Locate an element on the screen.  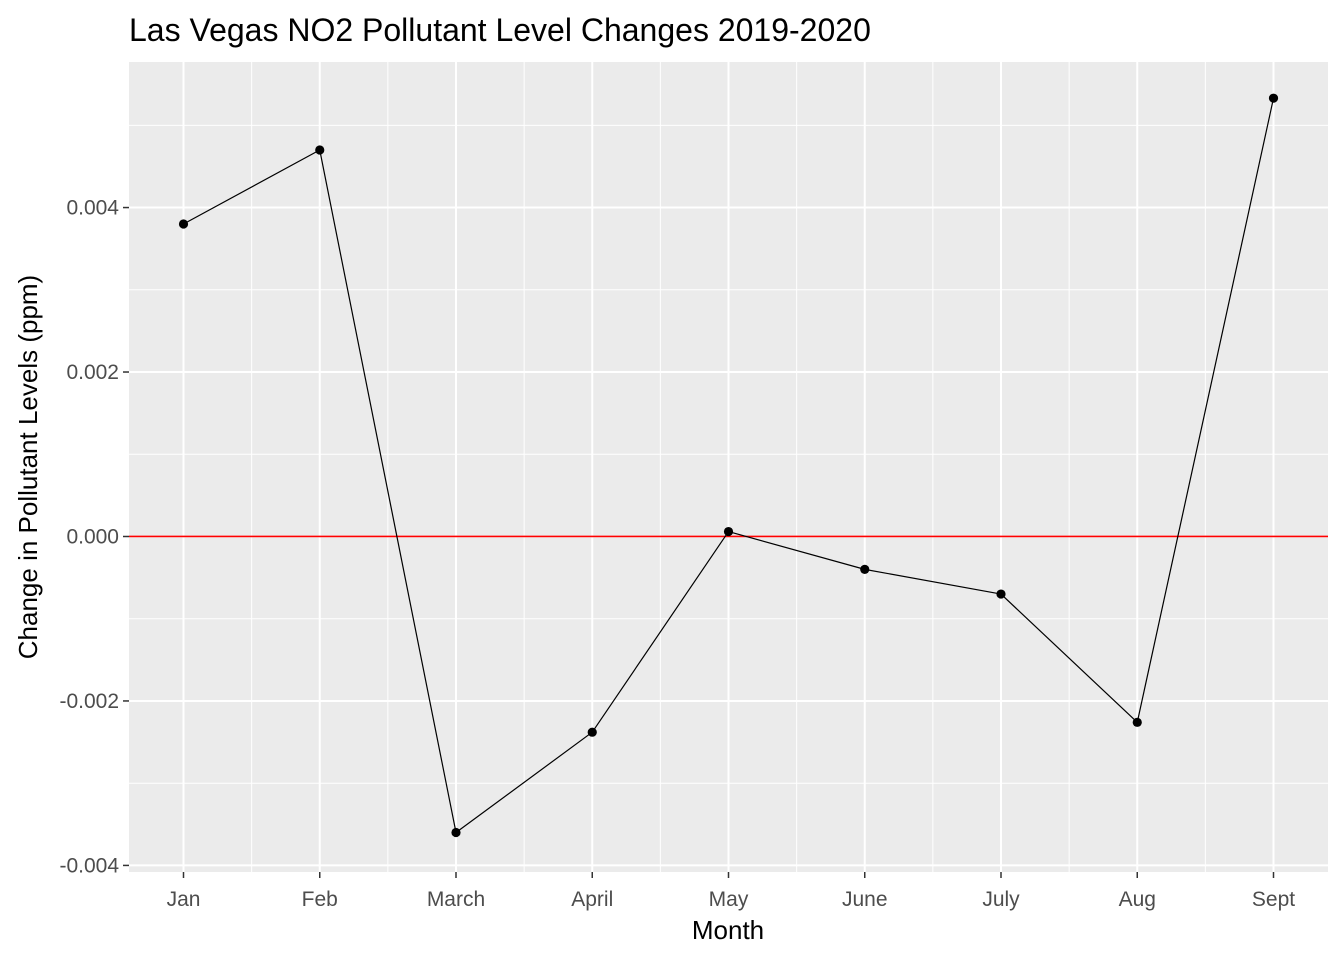
x-tick-label-may: May is located at coordinates (729, 899).